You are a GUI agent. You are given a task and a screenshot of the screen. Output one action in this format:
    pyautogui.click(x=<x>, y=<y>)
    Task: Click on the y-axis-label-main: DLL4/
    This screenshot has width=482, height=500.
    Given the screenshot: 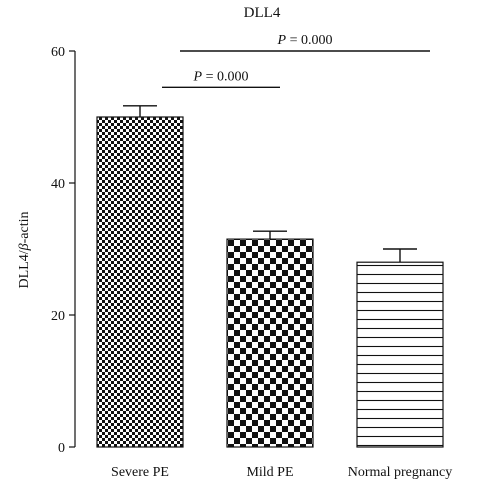 What is the action you would take?
    pyautogui.click(x=24, y=269)
    